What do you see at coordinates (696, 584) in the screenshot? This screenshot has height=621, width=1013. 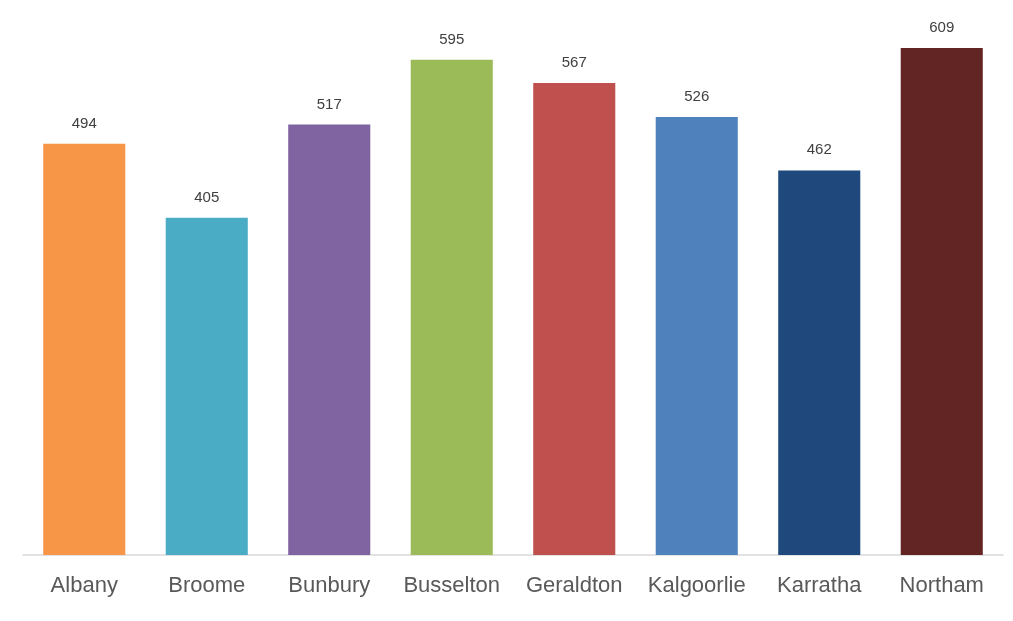 I see `x-tick-label: Kalgoorlie` at bounding box center [696, 584].